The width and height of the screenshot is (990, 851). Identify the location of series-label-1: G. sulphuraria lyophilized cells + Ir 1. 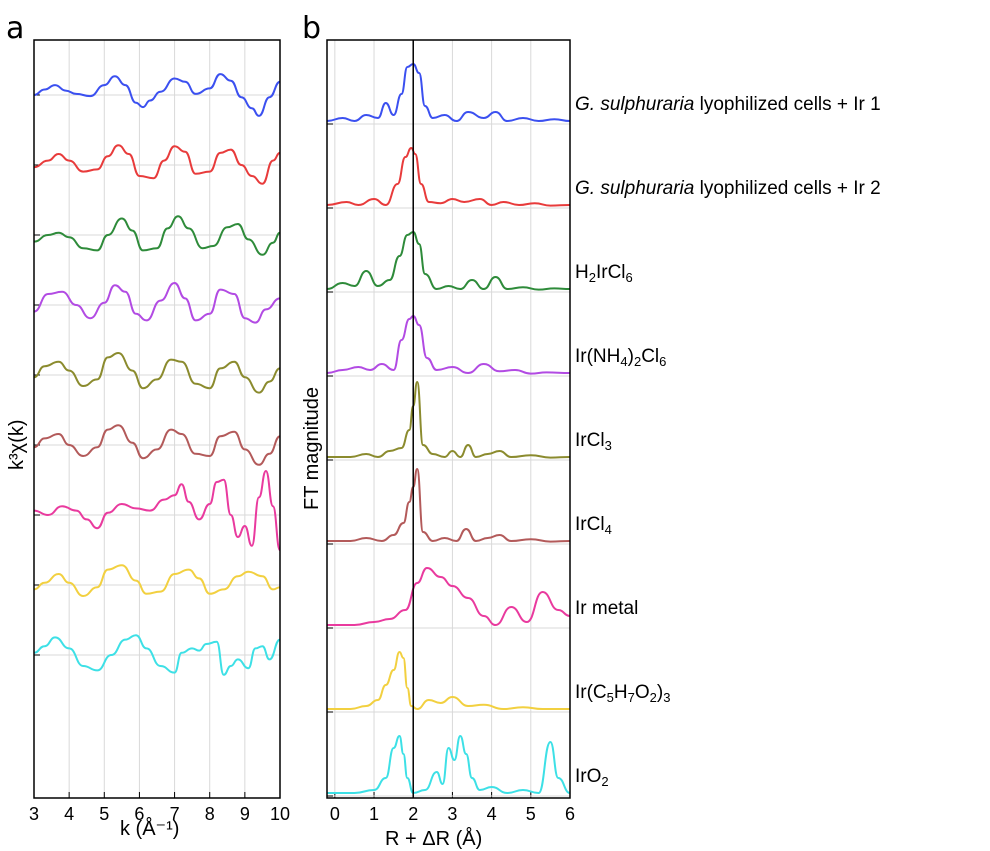
(728, 105).